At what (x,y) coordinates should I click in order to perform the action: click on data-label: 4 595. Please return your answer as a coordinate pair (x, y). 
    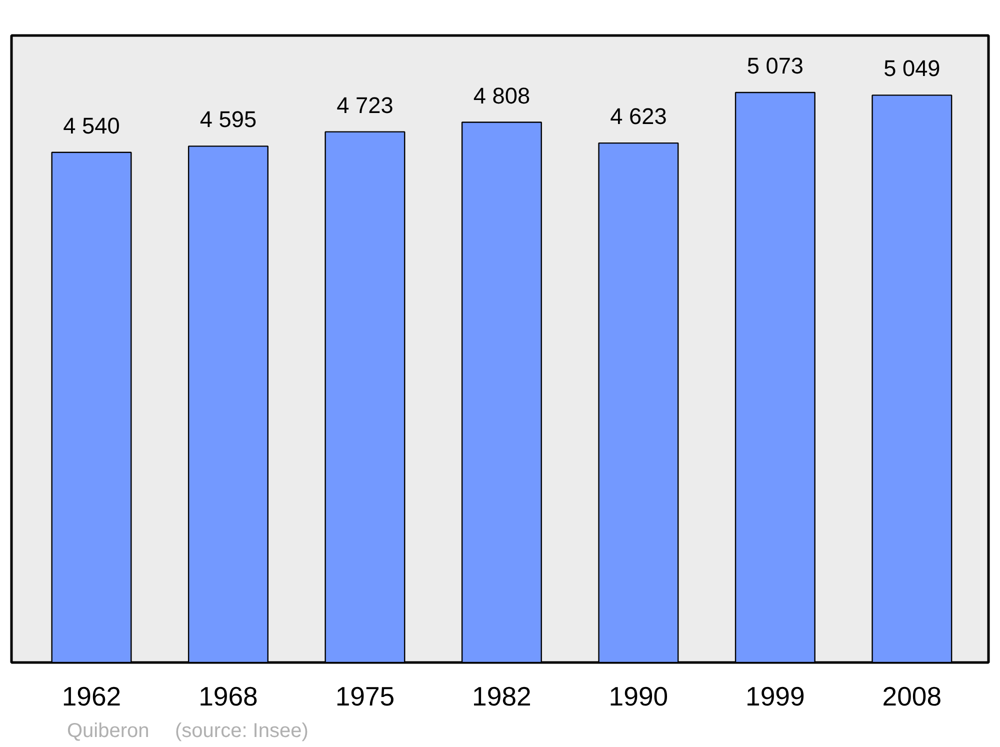
    Looking at the image, I should click on (228, 119).